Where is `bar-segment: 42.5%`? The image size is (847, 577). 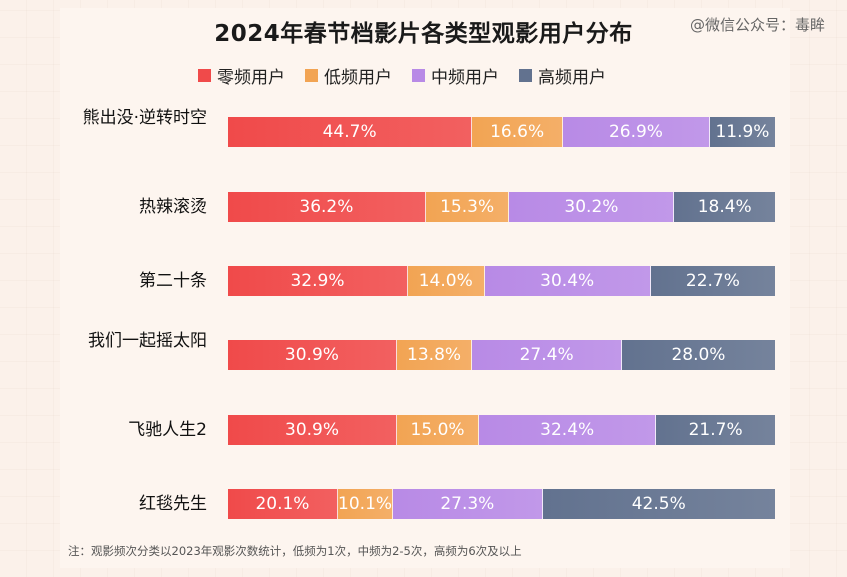
bar-segment: 42.5% is located at coordinates (658, 504).